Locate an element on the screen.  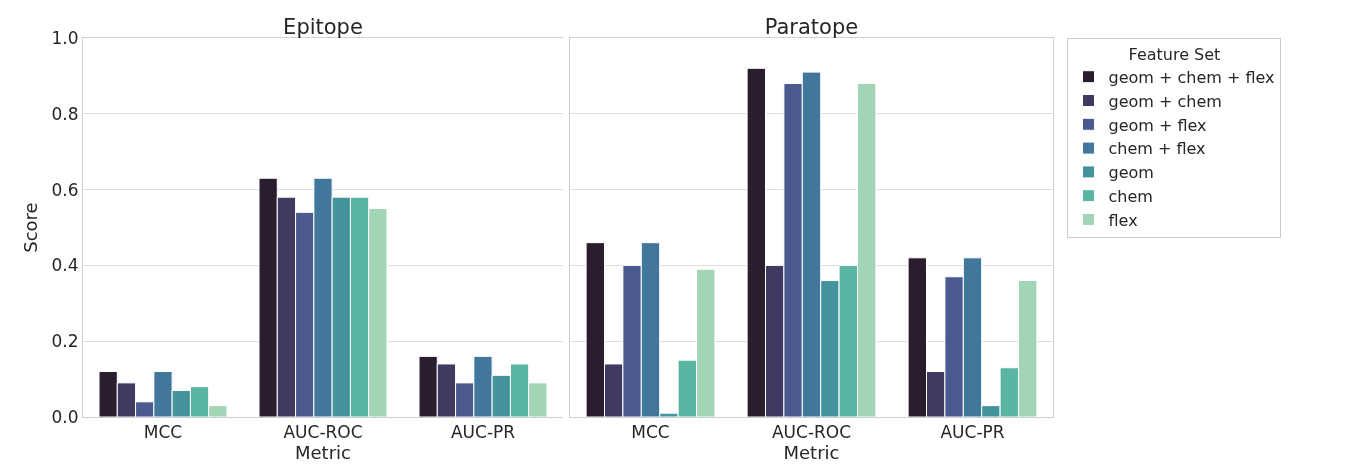
chart-title: Paratope is located at coordinates (811, 27).